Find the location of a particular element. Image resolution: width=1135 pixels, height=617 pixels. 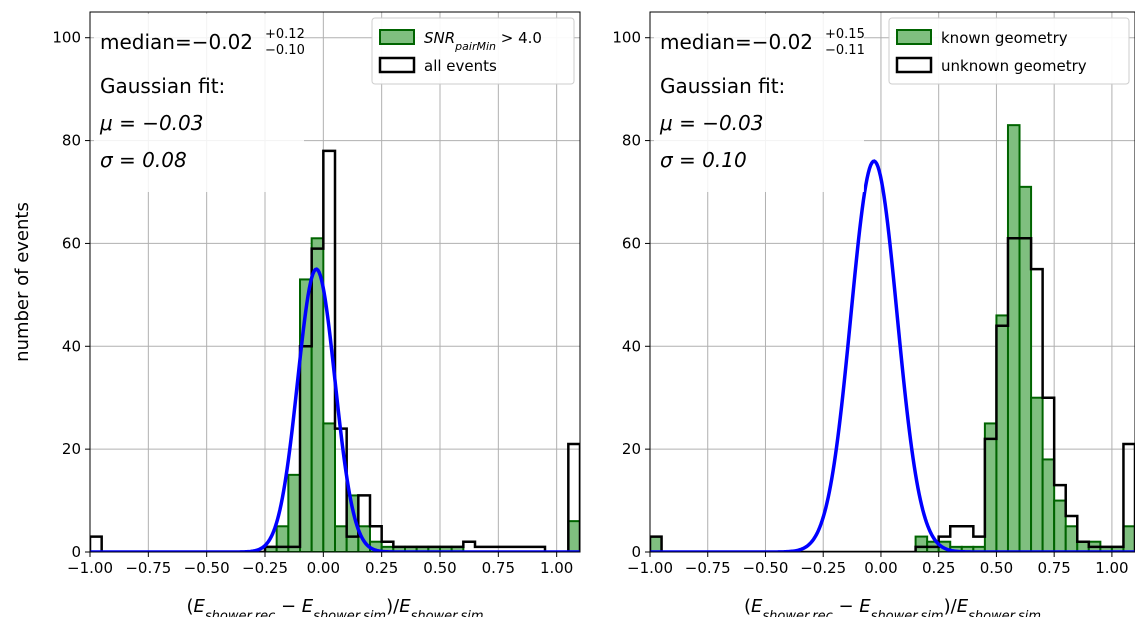

legend-label-filled: SNRpairMin > 4.0 is located at coordinates (483, 41).